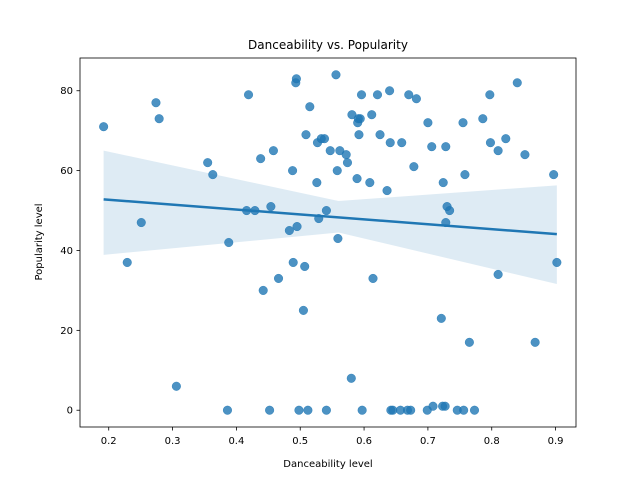  What do you see at coordinates (428, 441) in the screenshot?
I see `x-tick-label: 0.7` at bounding box center [428, 441].